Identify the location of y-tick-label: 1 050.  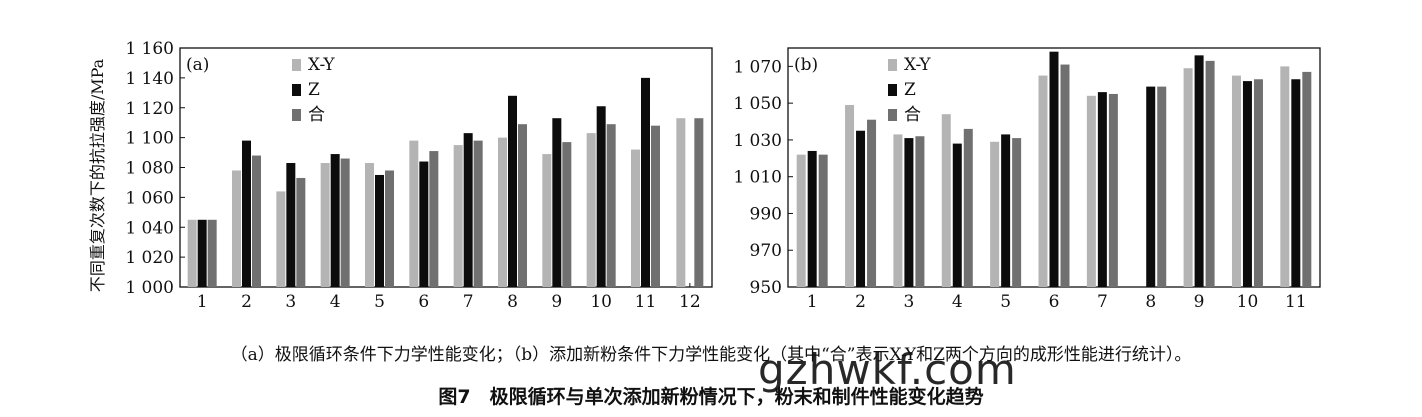
(757, 104).